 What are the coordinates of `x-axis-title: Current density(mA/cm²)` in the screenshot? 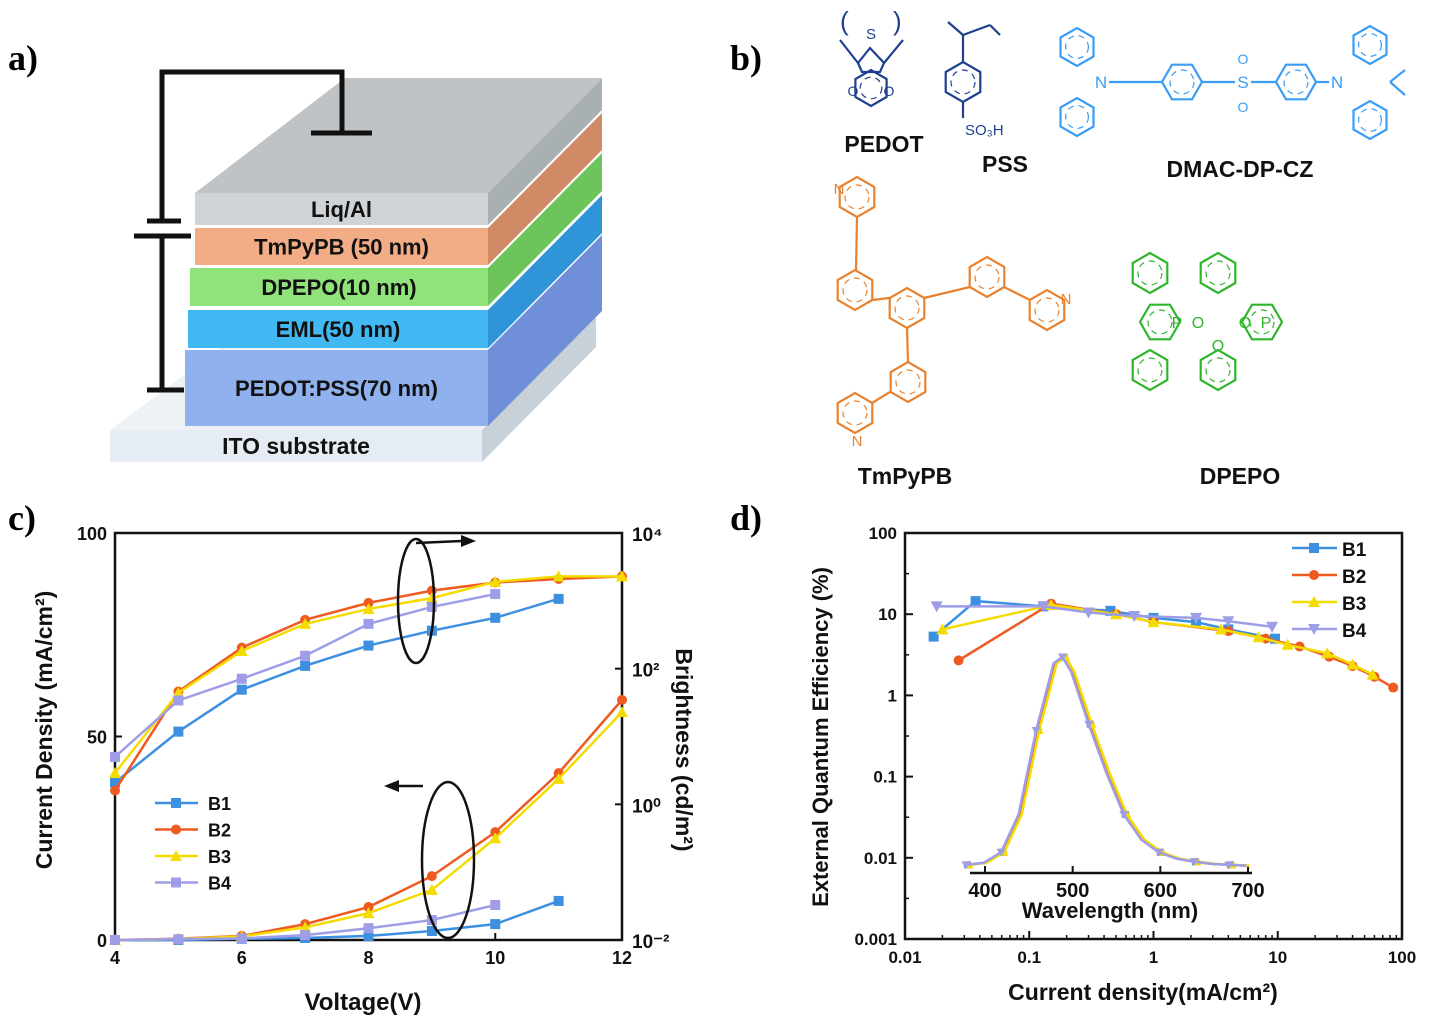 It's located at (1143, 992).